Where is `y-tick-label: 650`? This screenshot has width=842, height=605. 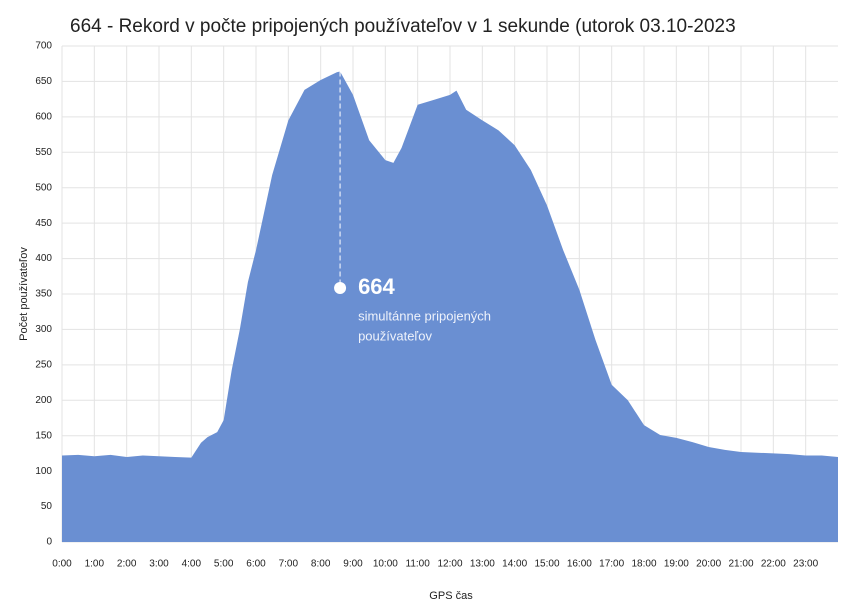
y-tick-label: 650 is located at coordinates (43, 81).